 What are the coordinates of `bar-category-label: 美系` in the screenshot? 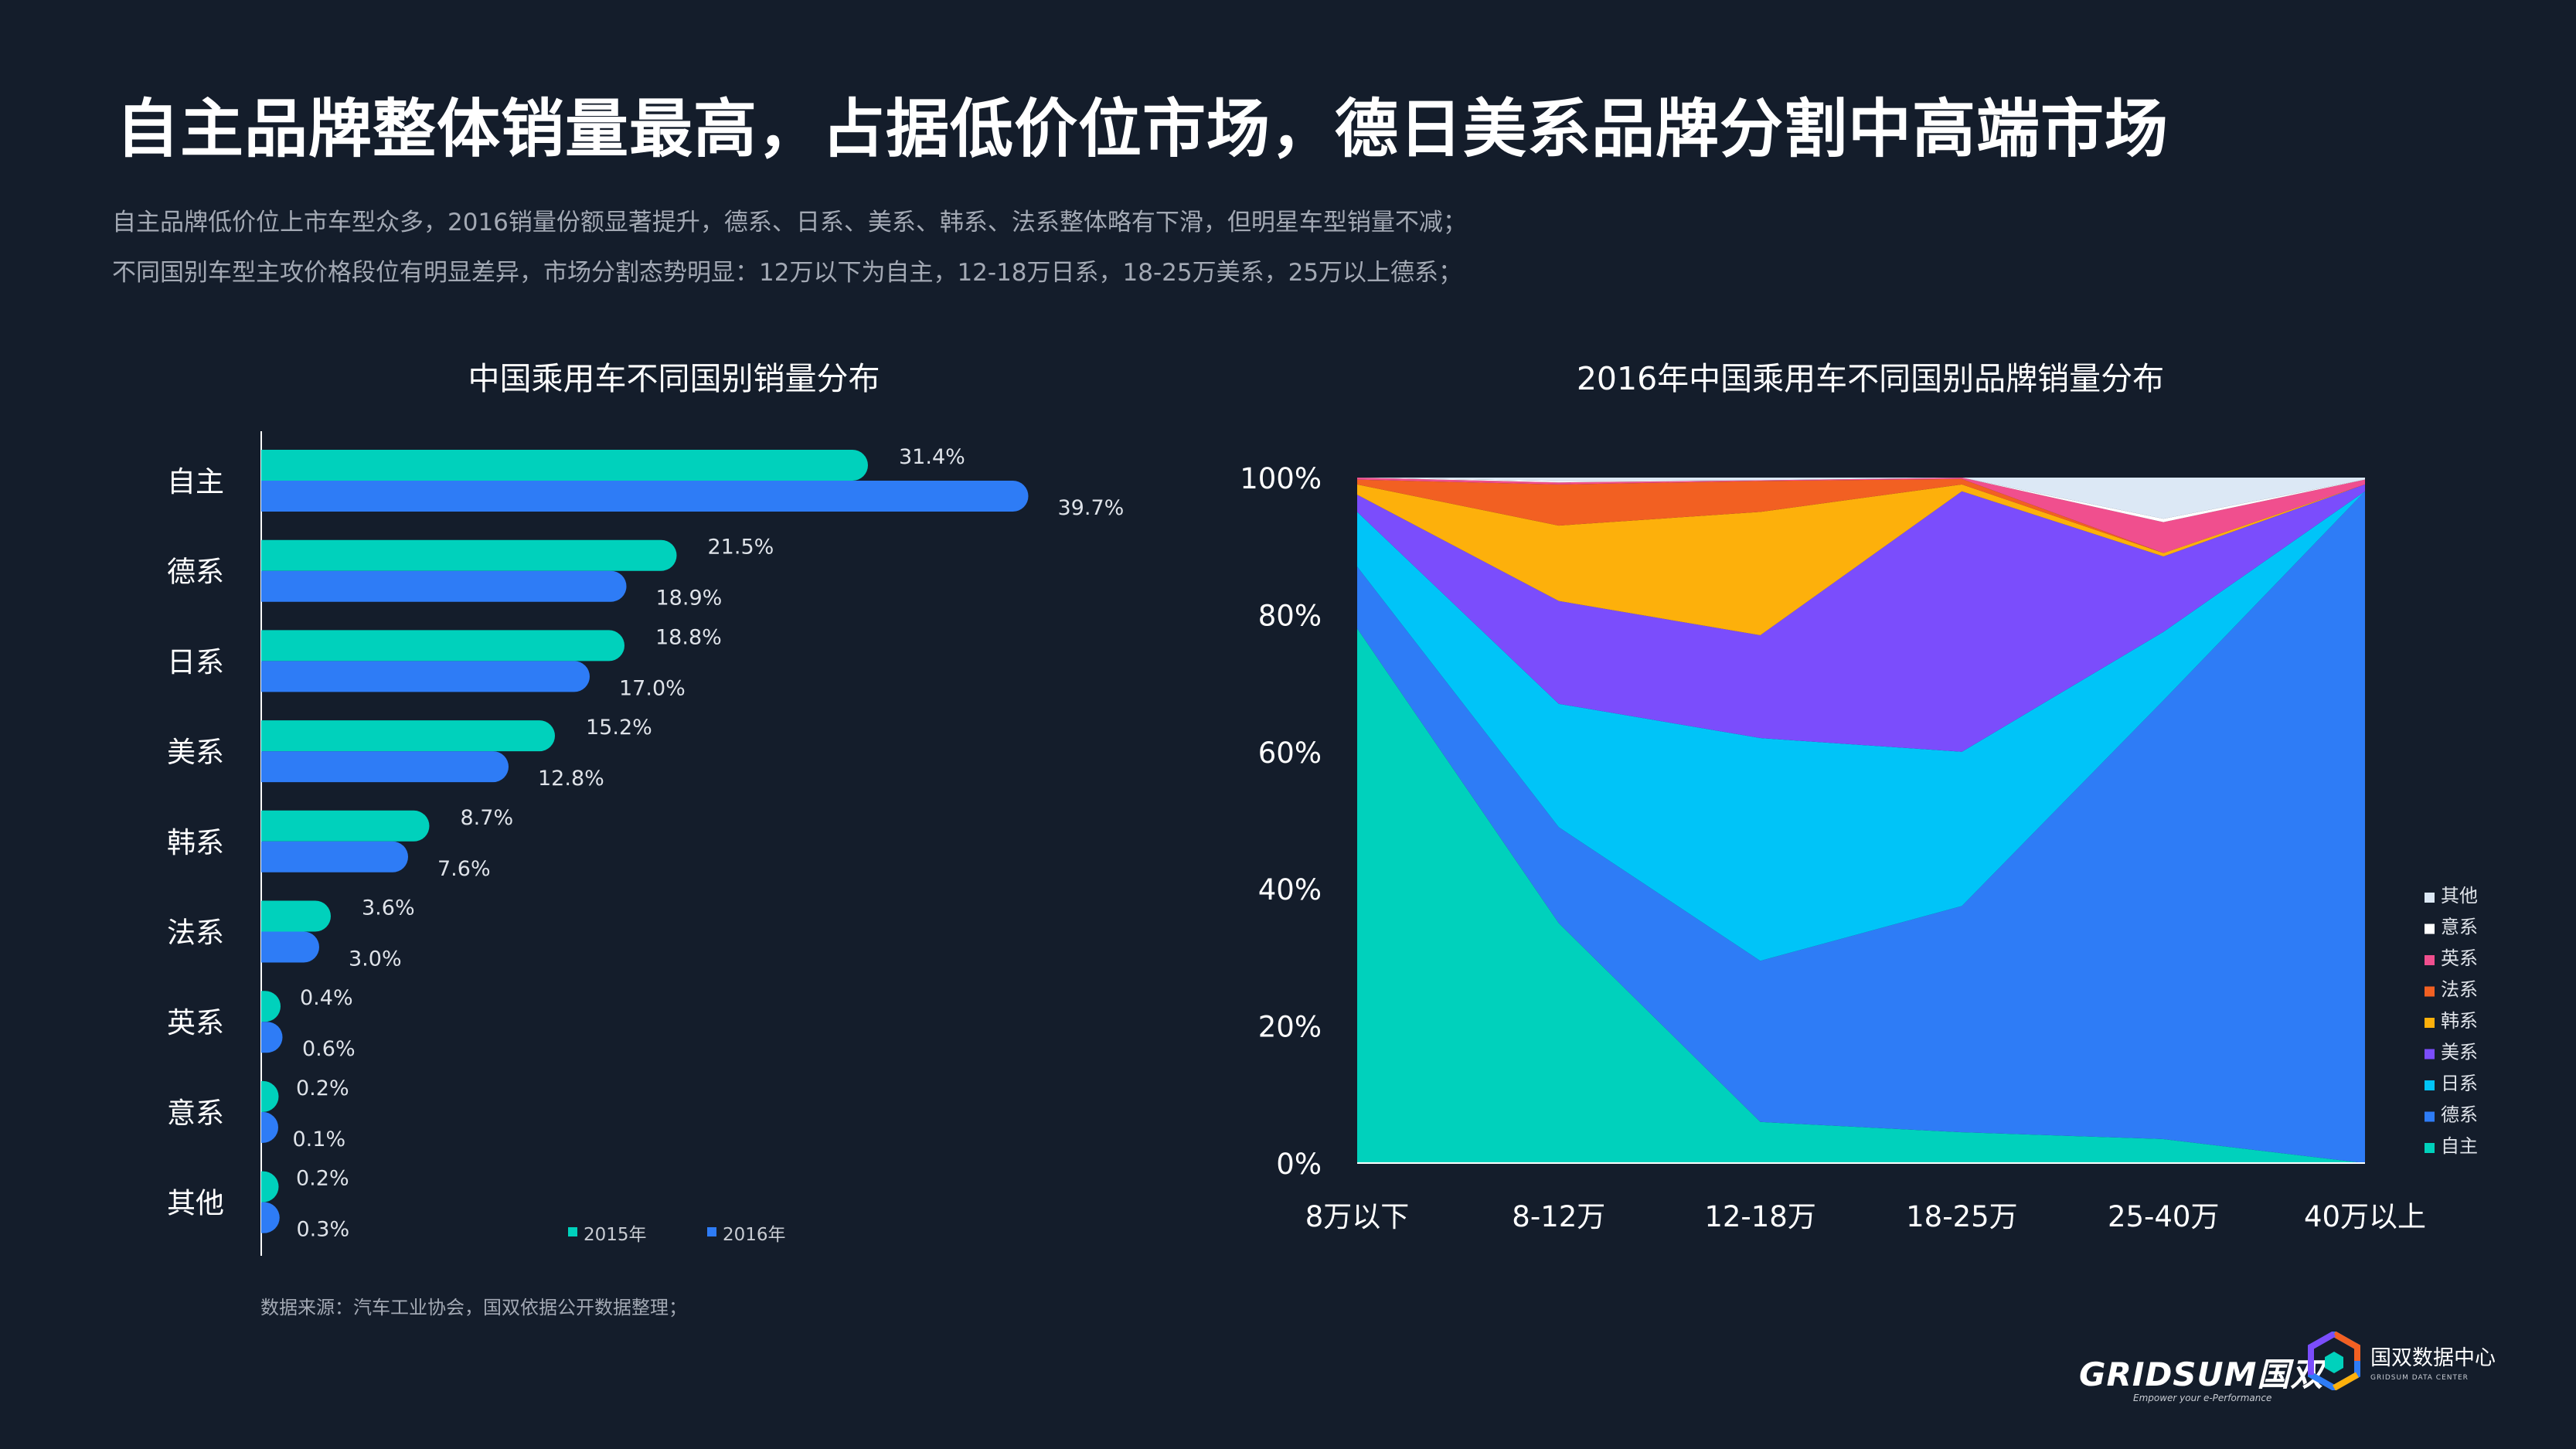 It's located at (195, 752).